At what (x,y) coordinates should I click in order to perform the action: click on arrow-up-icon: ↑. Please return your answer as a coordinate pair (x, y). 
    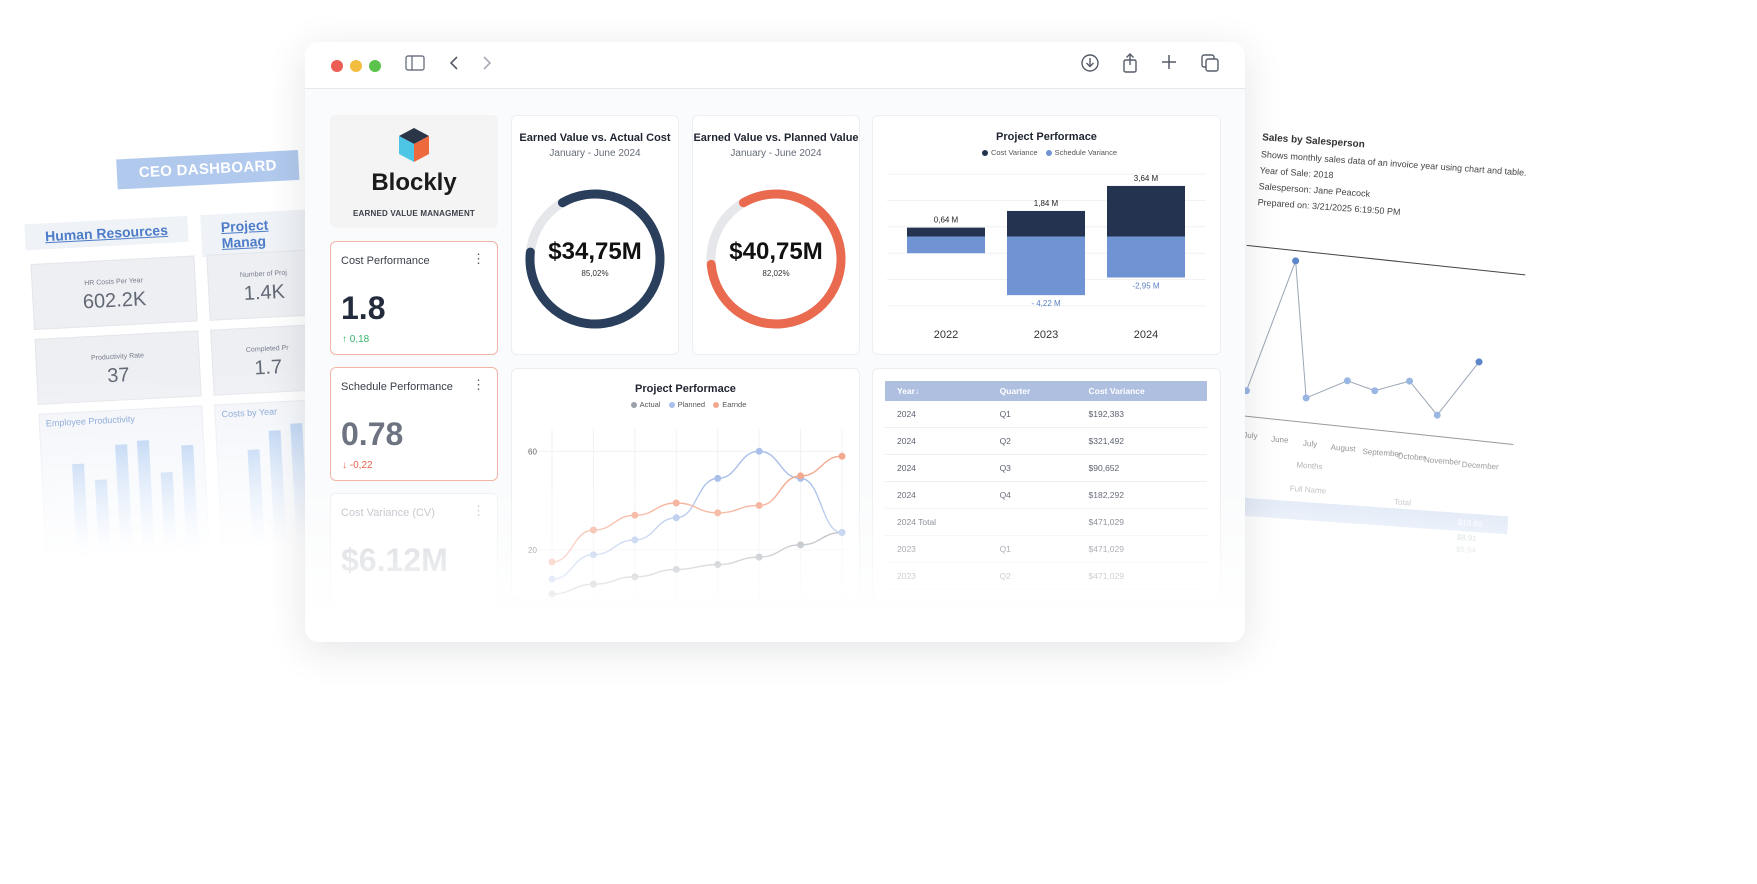
    Looking at the image, I should click on (344, 339).